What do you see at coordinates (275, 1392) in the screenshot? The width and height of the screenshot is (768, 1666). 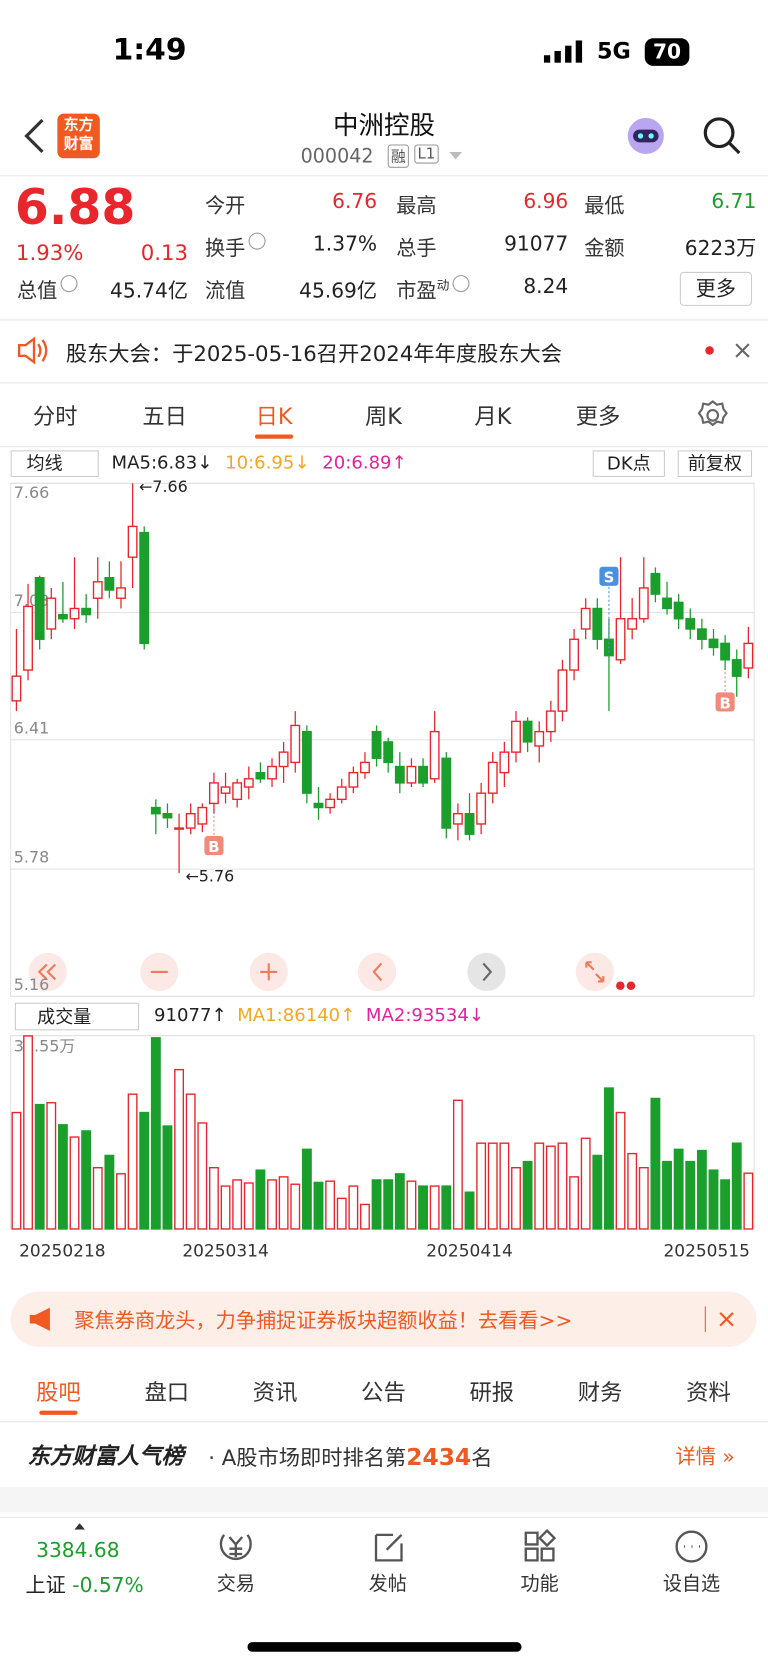 I see `section-tab: 资讯` at bounding box center [275, 1392].